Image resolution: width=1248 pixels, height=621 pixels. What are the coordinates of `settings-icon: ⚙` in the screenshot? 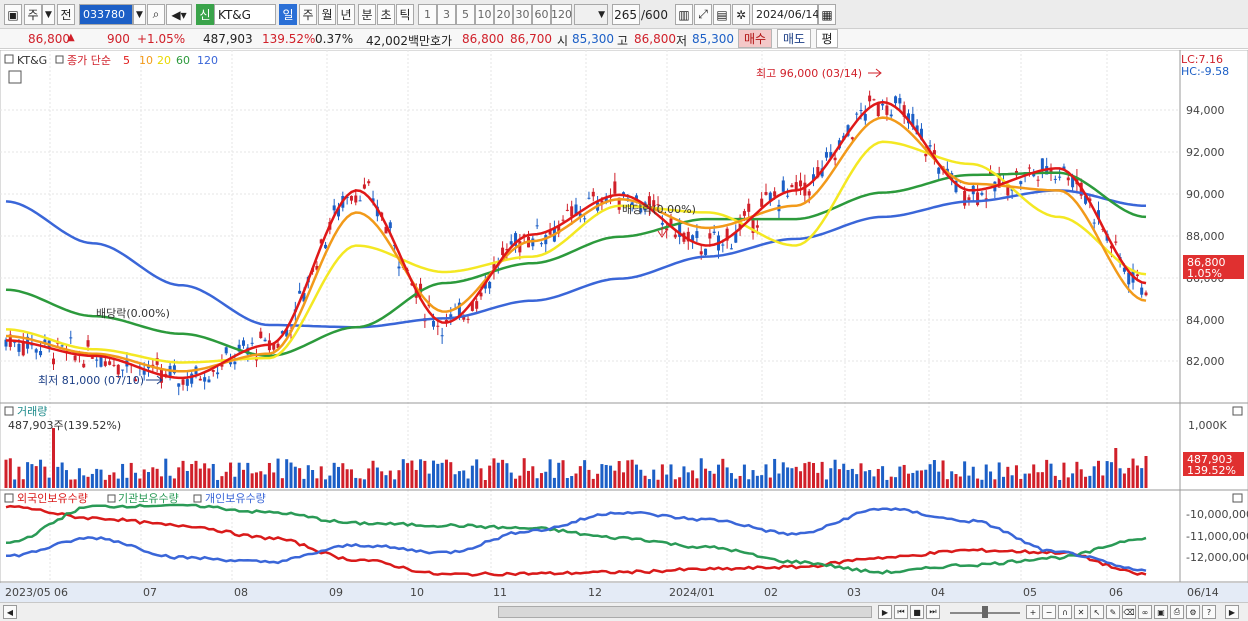 It's located at (1193, 612).